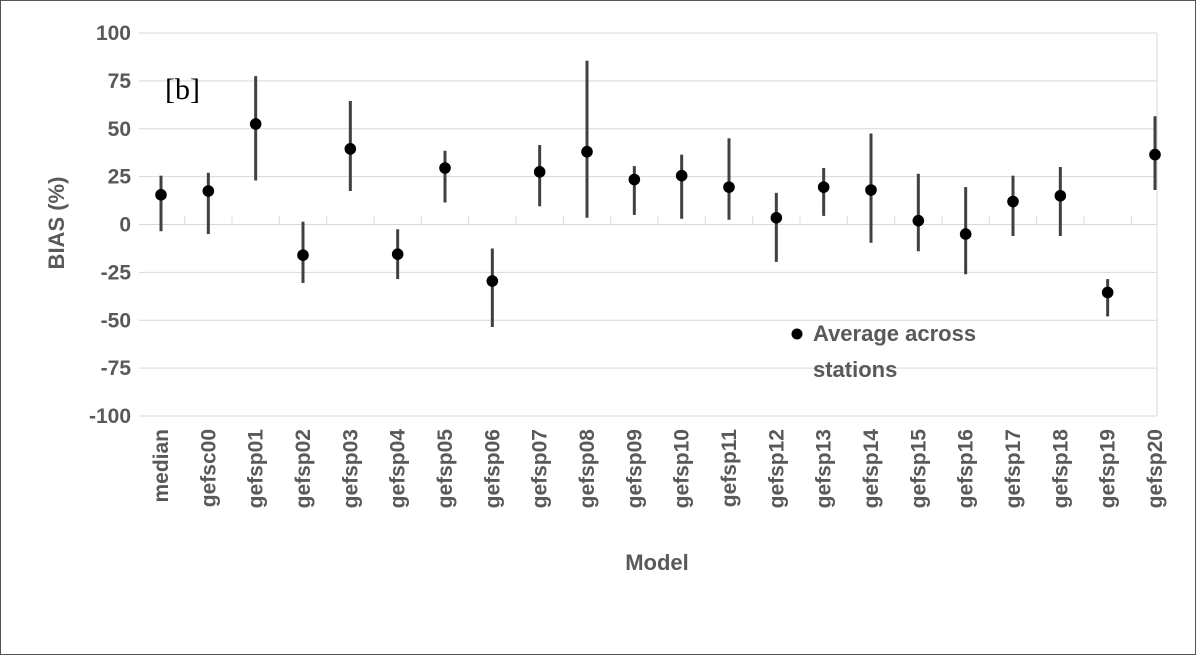 The width and height of the screenshot is (1196, 656). Describe the element at coordinates (350, 468) in the screenshot. I see `x-tick-label: gefsp03` at that location.